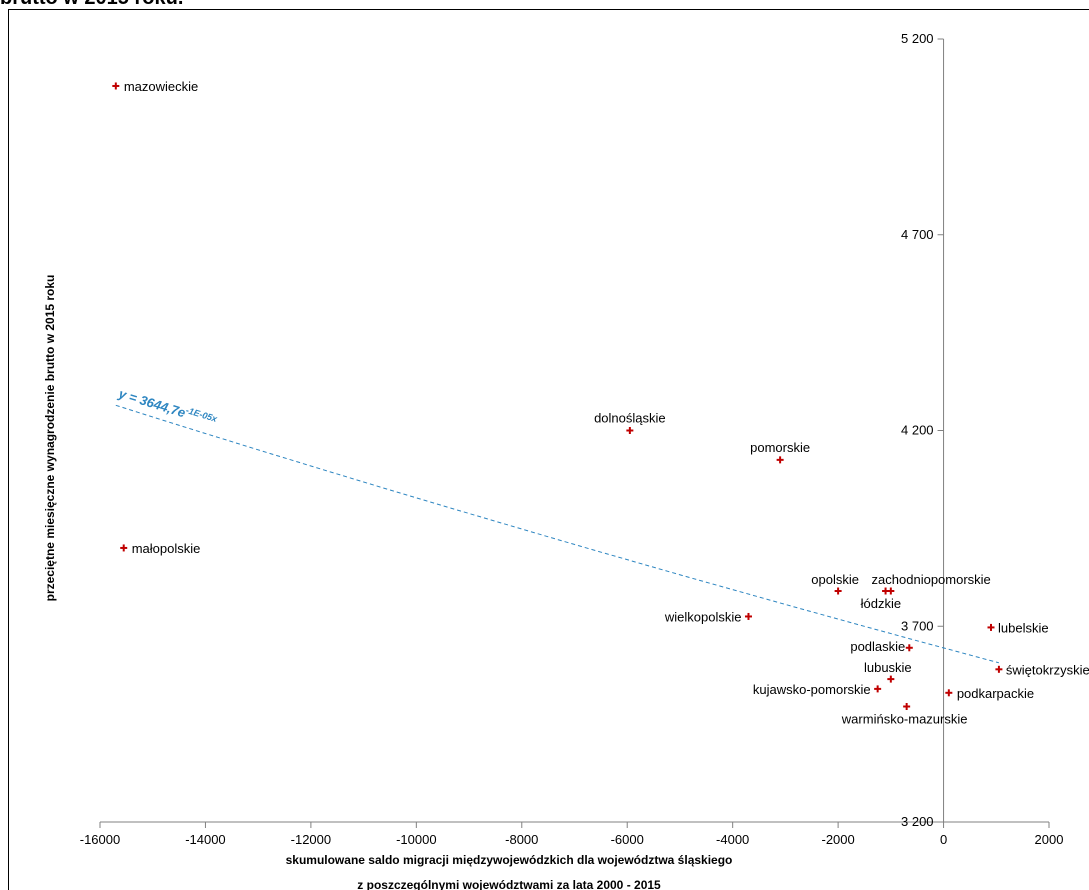  I want to click on trendline-equation: y = 3644,7e-1E-05x, so click(167, 407).